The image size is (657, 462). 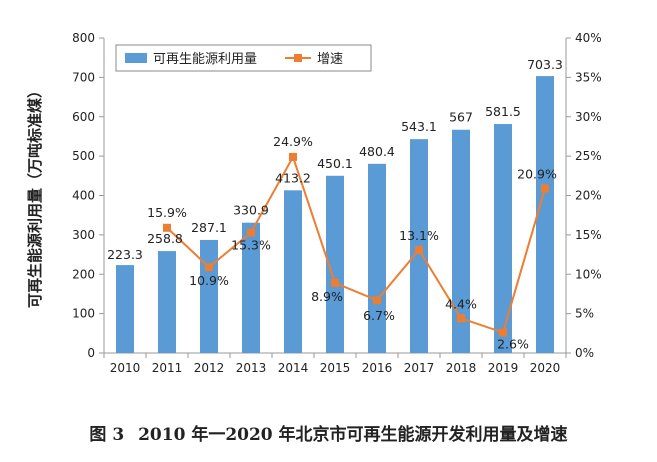 I want to click on bar-2010, so click(x=125, y=309).